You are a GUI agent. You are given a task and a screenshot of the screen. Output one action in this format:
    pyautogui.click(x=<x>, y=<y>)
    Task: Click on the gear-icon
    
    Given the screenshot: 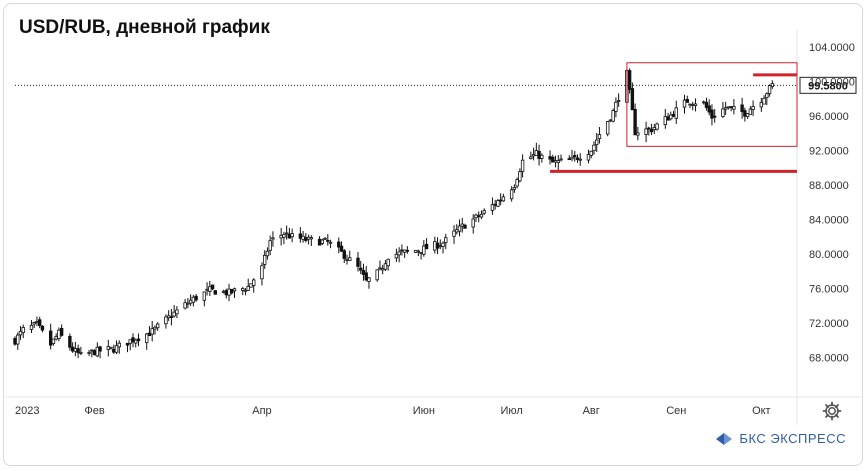 What is the action you would take?
    pyautogui.click(x=832, y=411)
    